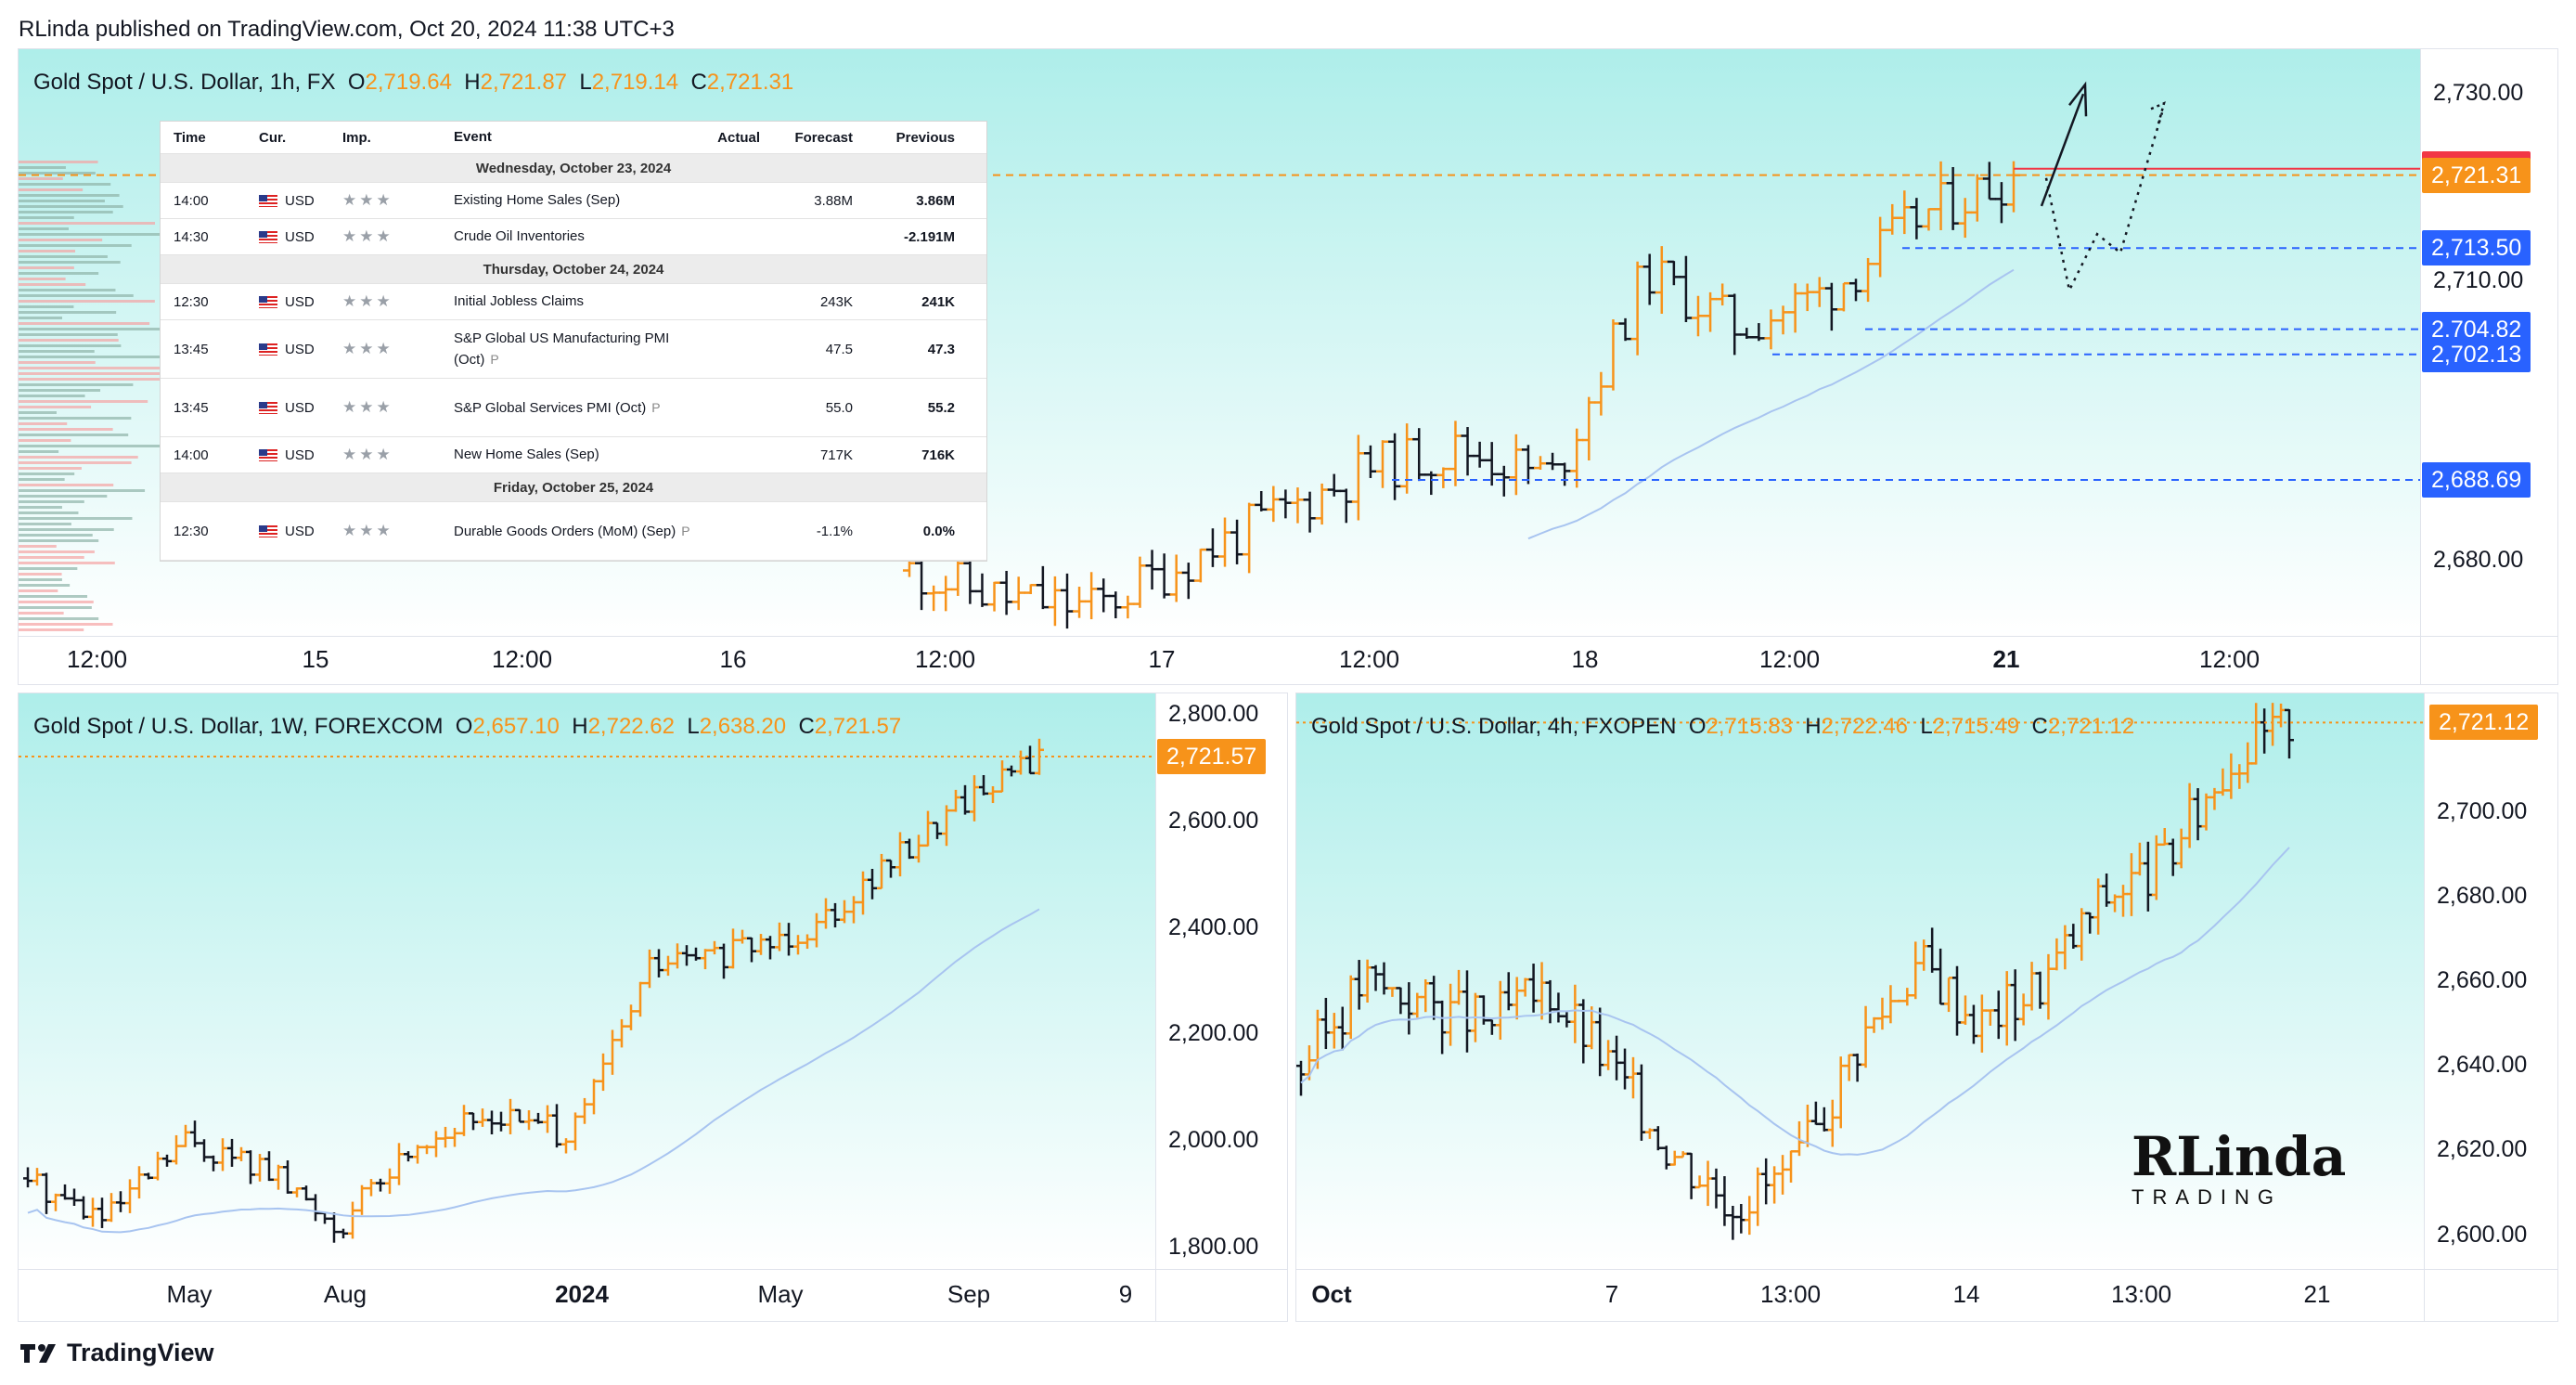 This screenshot has height=1385, width=2576. I want to click on event-title: Crude Oil Inventories, so click(519, 236).